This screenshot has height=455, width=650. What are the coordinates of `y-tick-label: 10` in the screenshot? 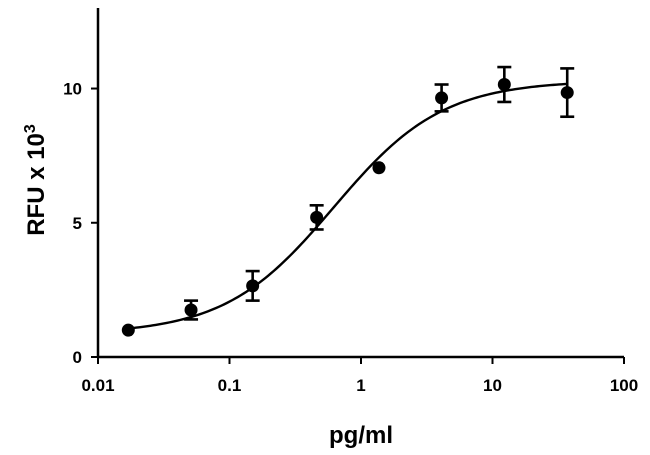 It's located at (72, 89).